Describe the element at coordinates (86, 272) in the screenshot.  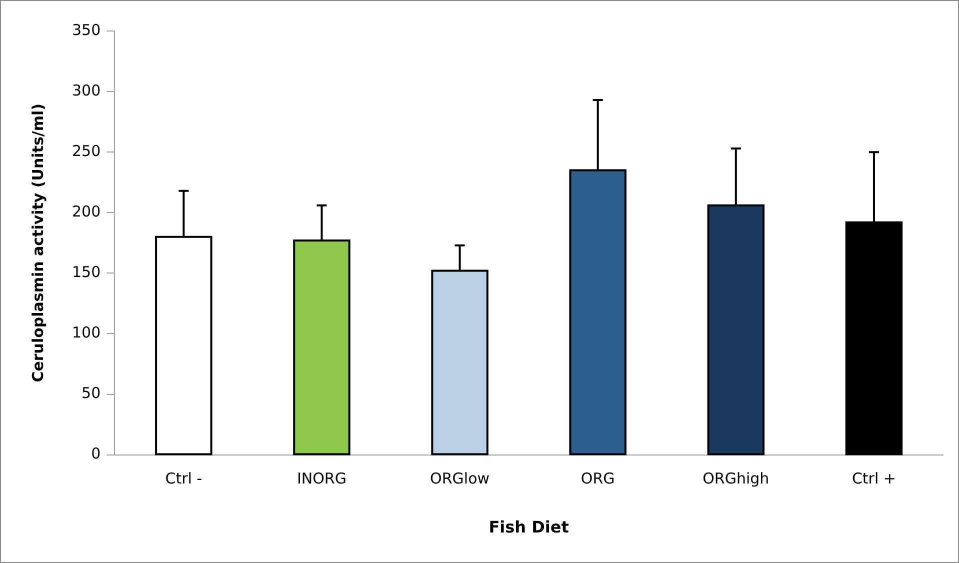
I see `y-tick-label: 150` at that location.